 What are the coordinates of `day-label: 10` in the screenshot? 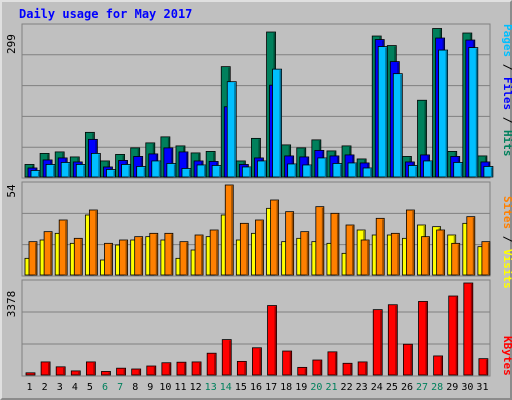 It's located at (165, 387).